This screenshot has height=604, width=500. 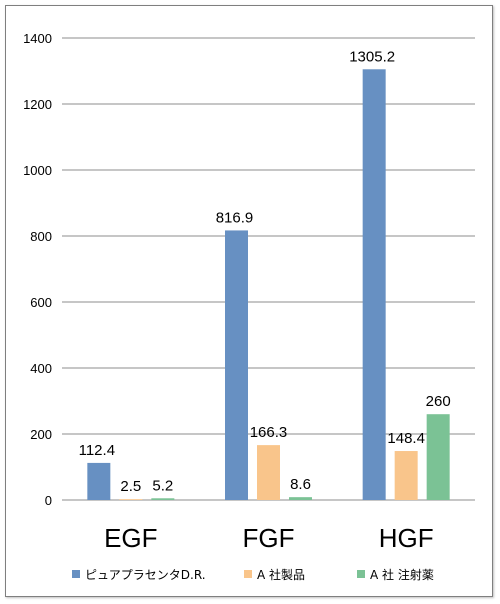 What do you see at coordinates (269, 538) in the screenshot?
I see `category-label: FGF` at bounding box center [269, 538].